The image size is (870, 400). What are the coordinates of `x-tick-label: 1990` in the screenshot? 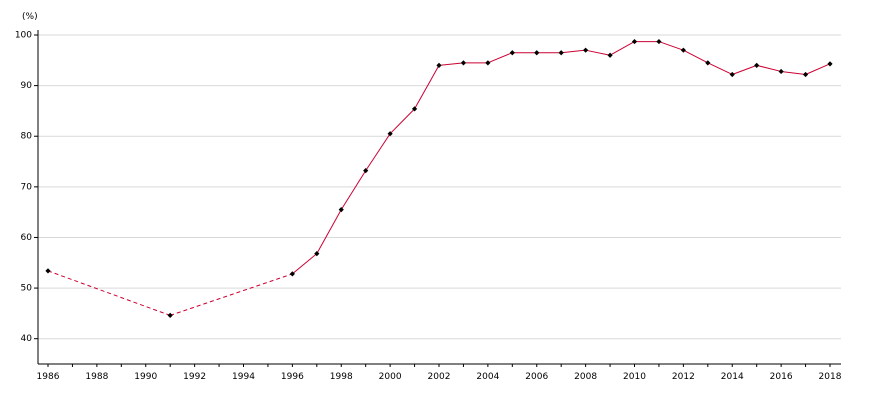 It's located at (145, 377).